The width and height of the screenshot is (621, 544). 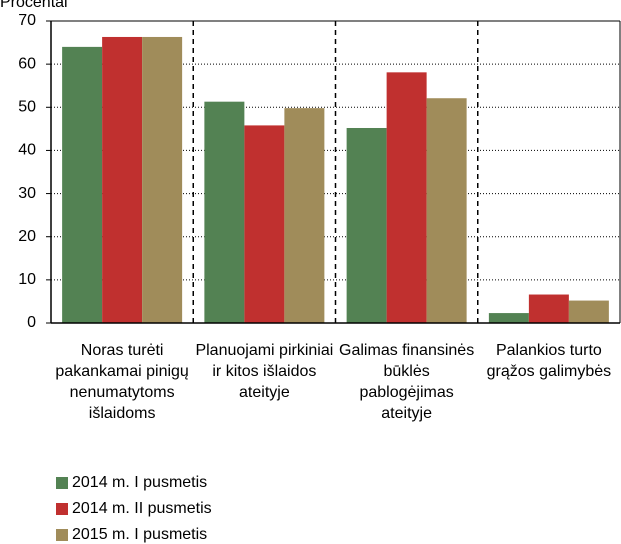 I want to click on y-tick-label: 0, so click(x=31, y=322).